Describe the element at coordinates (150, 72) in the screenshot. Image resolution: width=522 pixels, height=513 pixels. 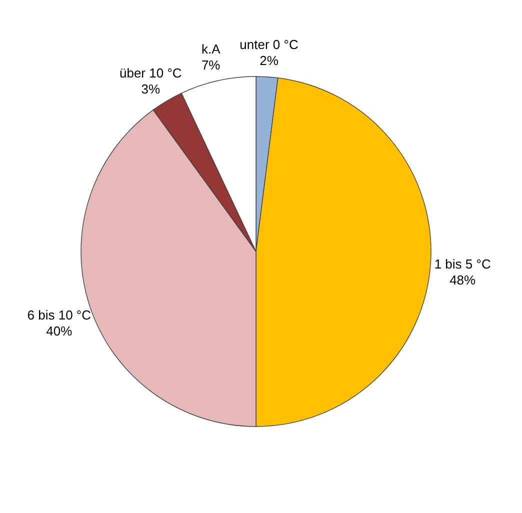
I see `slice-label: über 10 °C` at that location.